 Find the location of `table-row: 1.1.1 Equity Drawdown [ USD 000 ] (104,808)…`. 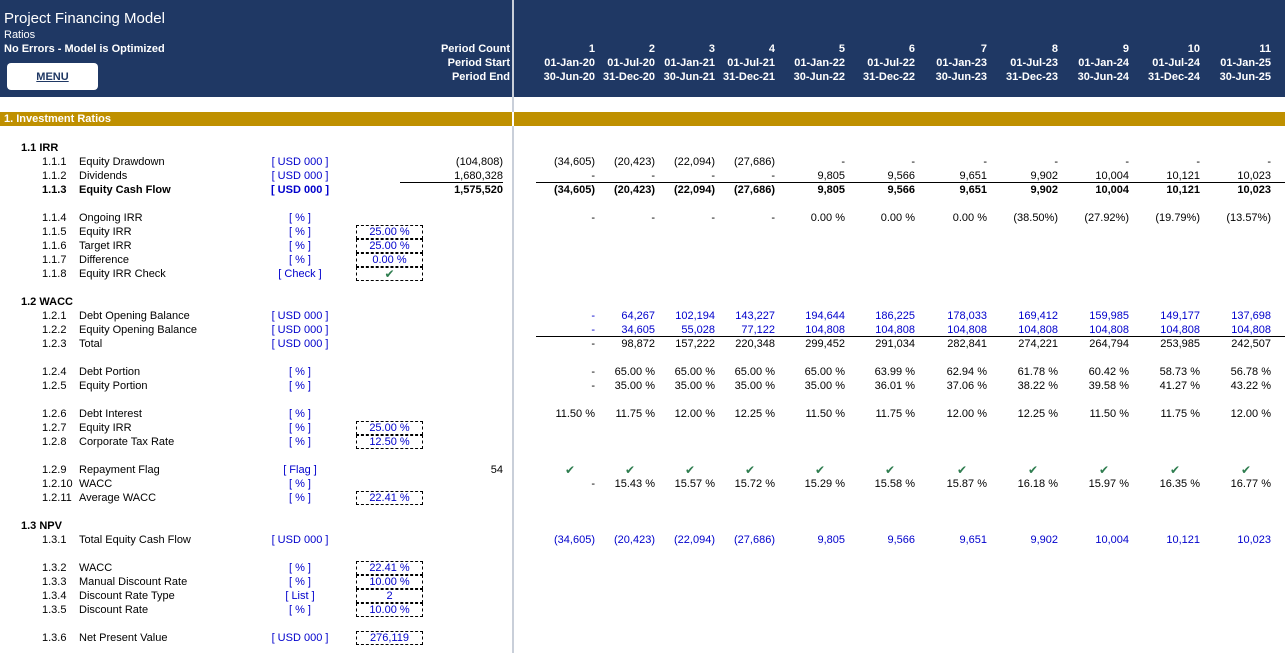

table-row: 1.1.1 Equity Drawdown [ USD 000 ] (104,808)… is located at coordinates (642, 162).